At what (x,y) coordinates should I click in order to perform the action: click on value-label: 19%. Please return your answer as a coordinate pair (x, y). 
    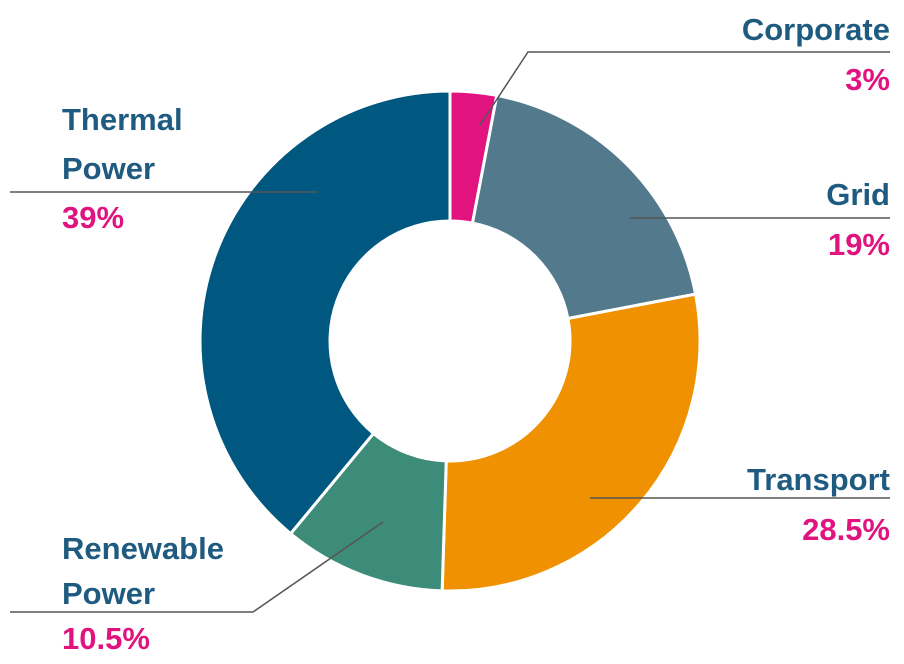
    Looking at the image, I should click on (858, 244).